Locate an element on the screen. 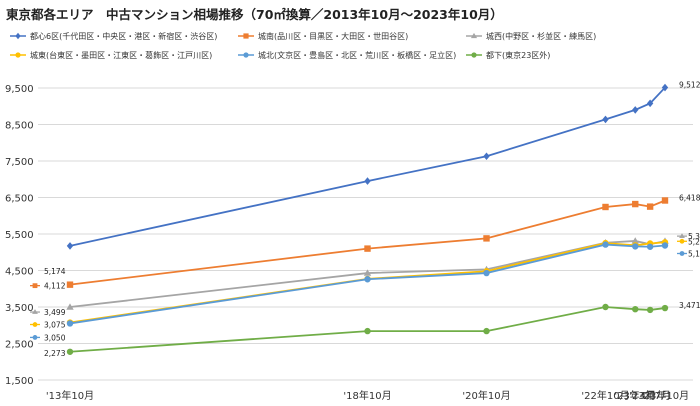  y-tick-label: 9,500 is located at coordinates (19, 89).